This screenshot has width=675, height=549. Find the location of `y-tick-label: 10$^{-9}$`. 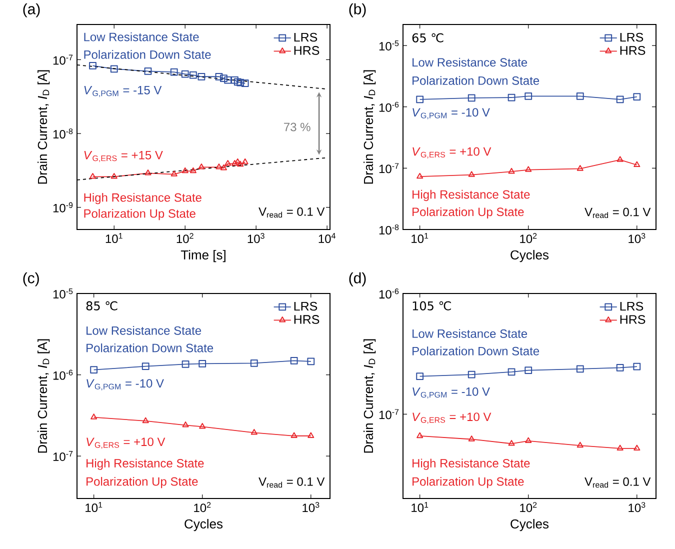

y-tick-label: 10$^{-9}$ is located at coordinates (63, 207).